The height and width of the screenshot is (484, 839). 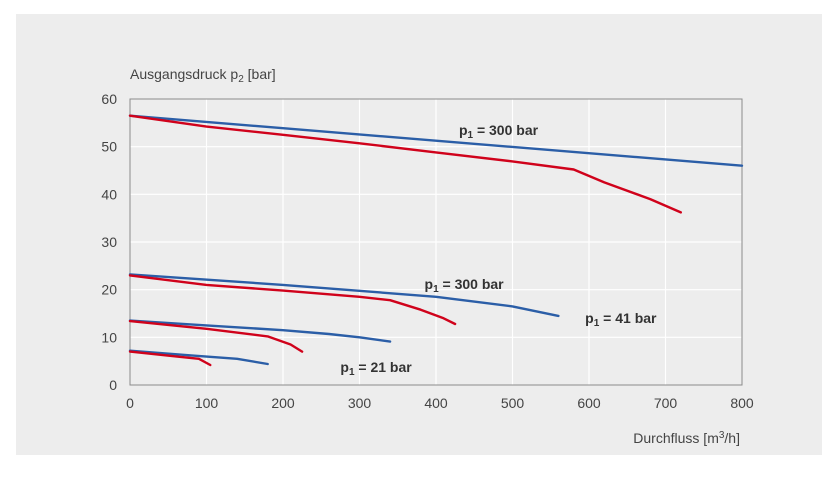 What do you see at coordinates (207, 403) in the screenshot?
I see `x-tick-label: 100` at bounding box center [207, 403].